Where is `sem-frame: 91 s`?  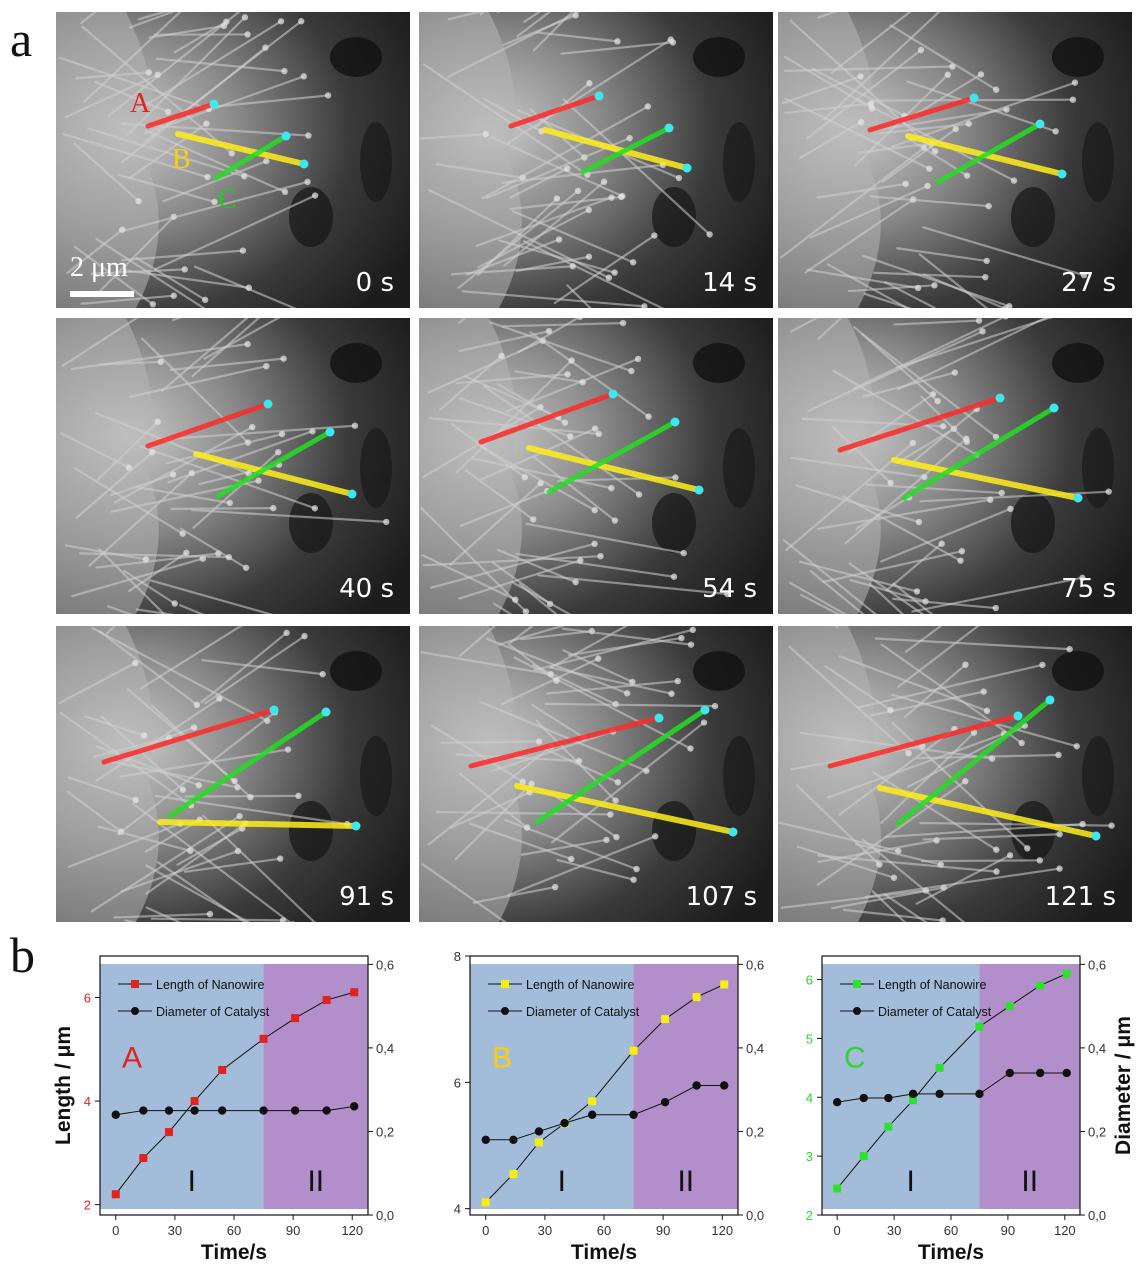
sem-frame: 91 s is located at coordinates (233, 774).